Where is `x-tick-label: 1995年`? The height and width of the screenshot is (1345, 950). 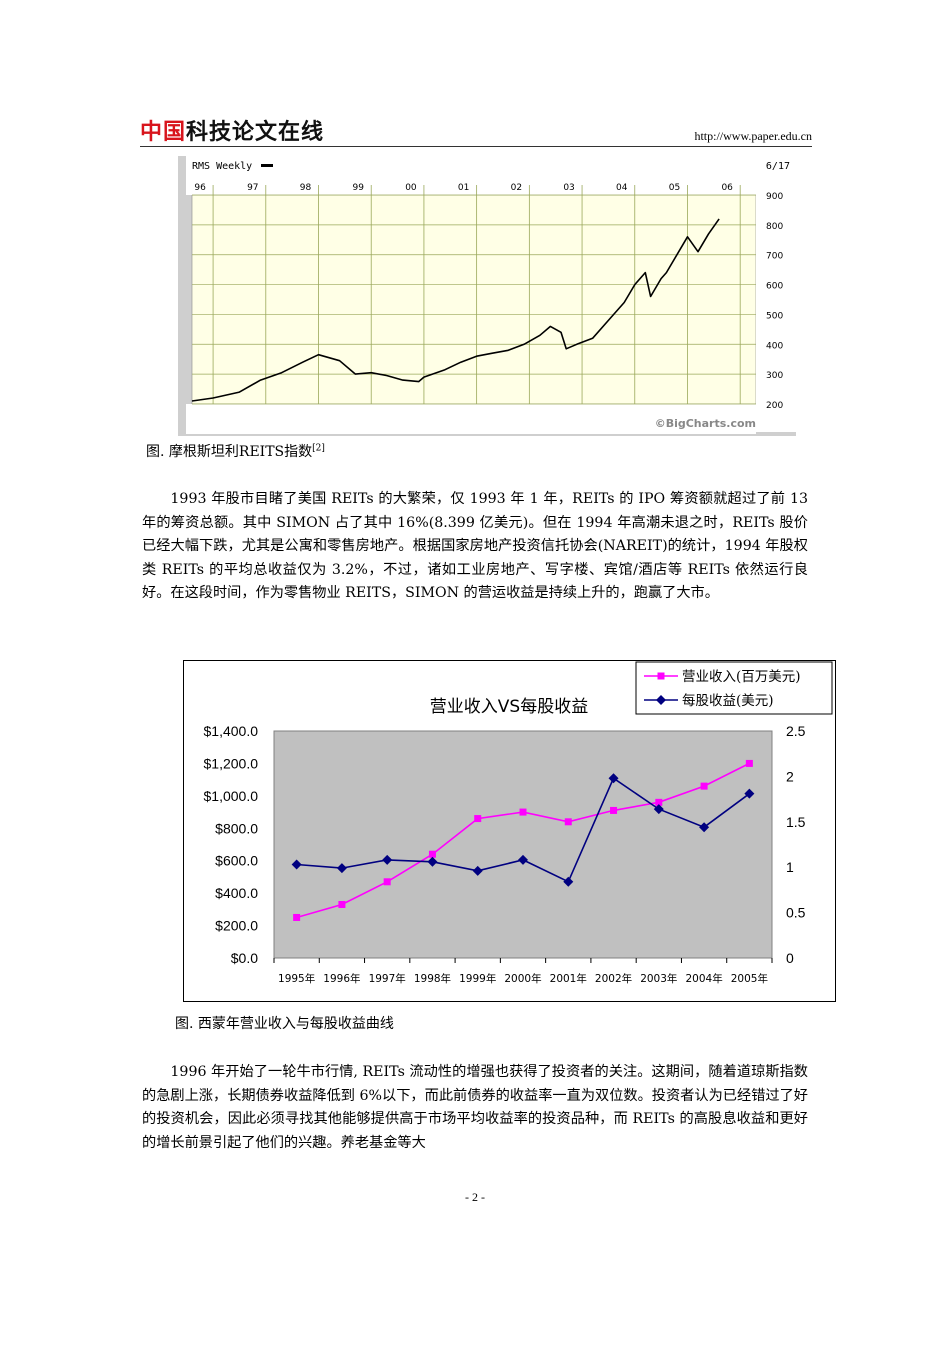 x-tick-label: 1995年 is located at coordinates (296, 978).